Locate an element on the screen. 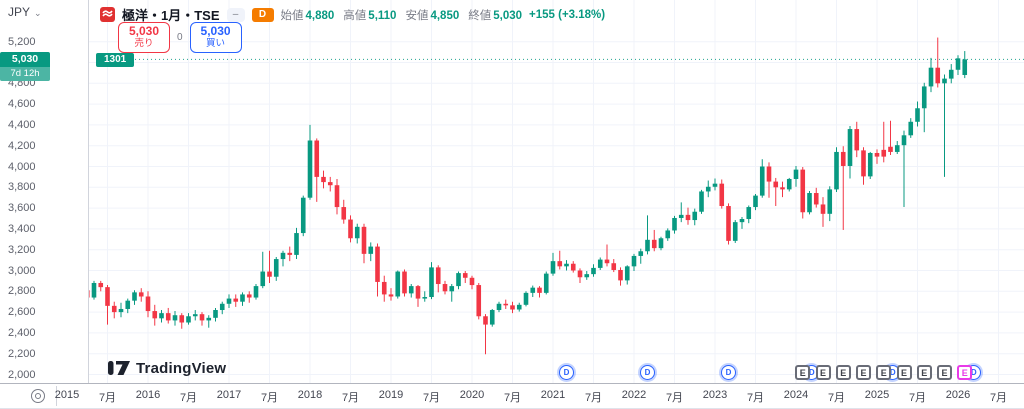  more-menu-badge: – is located at coordinates (235, 14).